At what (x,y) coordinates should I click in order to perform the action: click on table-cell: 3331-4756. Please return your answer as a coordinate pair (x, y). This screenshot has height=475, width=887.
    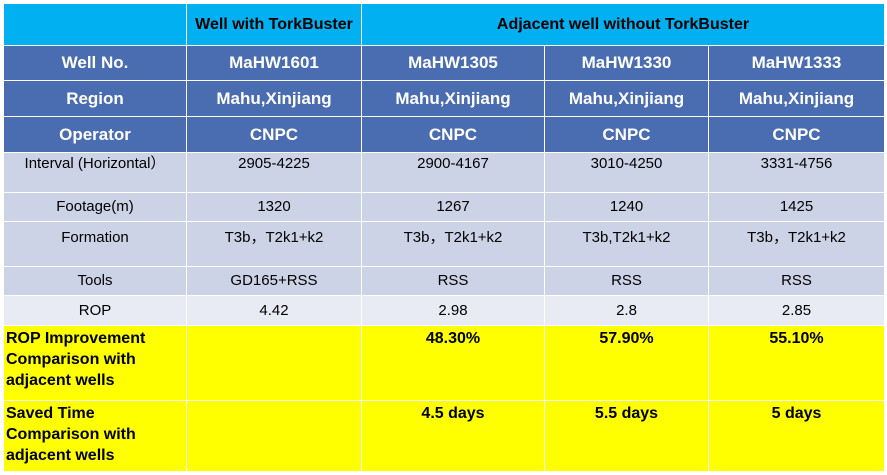
    Looking at the image, I should click on (796, 172).